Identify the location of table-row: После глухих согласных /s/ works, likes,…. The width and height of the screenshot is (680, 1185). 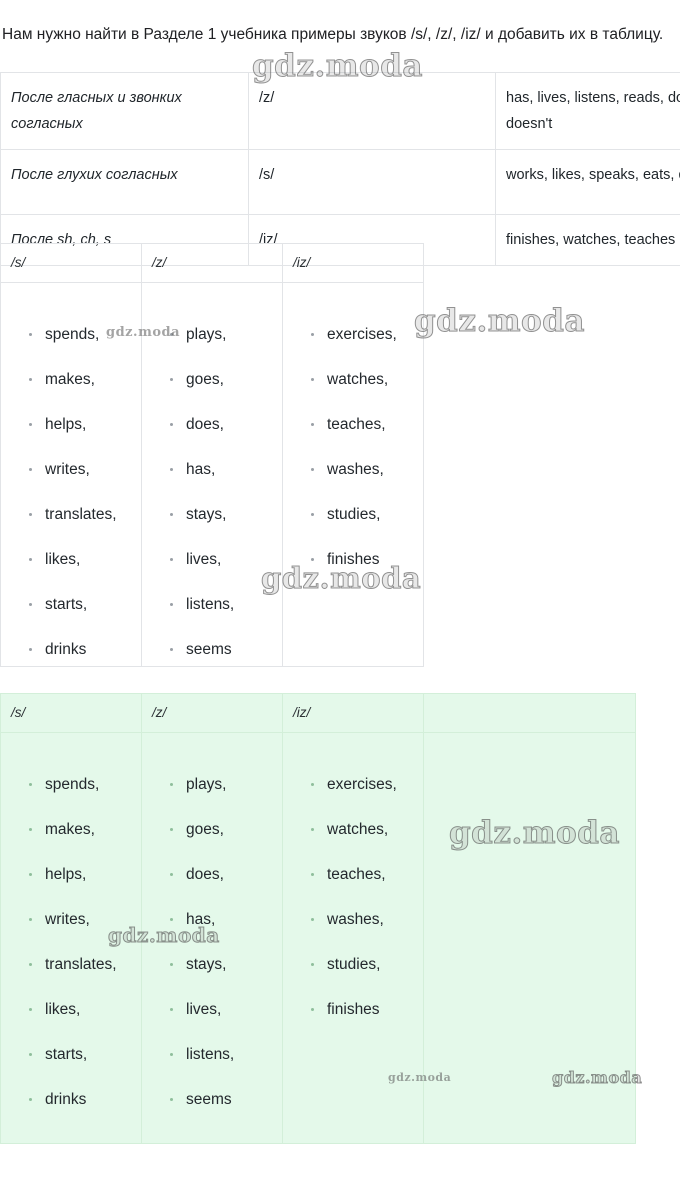
(340, 182).